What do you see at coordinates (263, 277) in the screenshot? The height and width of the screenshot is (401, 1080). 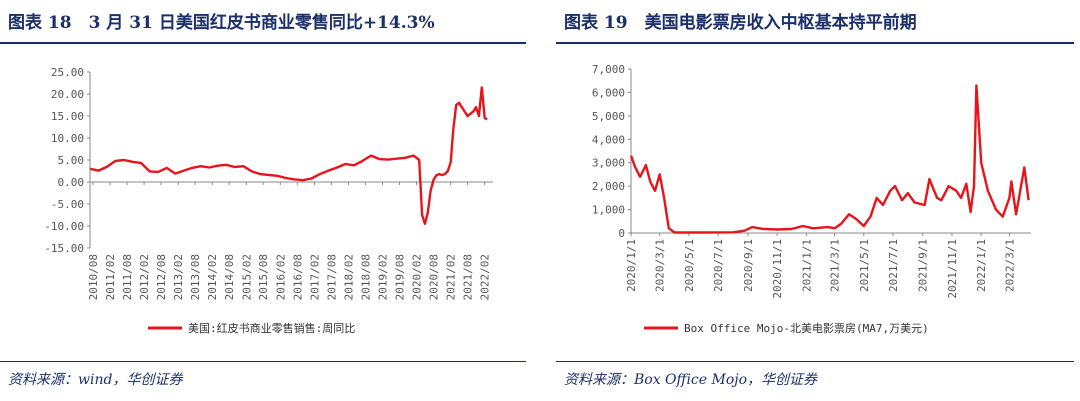 I see `x-tick-label: 2015/08` at bounding box center [263, 277].